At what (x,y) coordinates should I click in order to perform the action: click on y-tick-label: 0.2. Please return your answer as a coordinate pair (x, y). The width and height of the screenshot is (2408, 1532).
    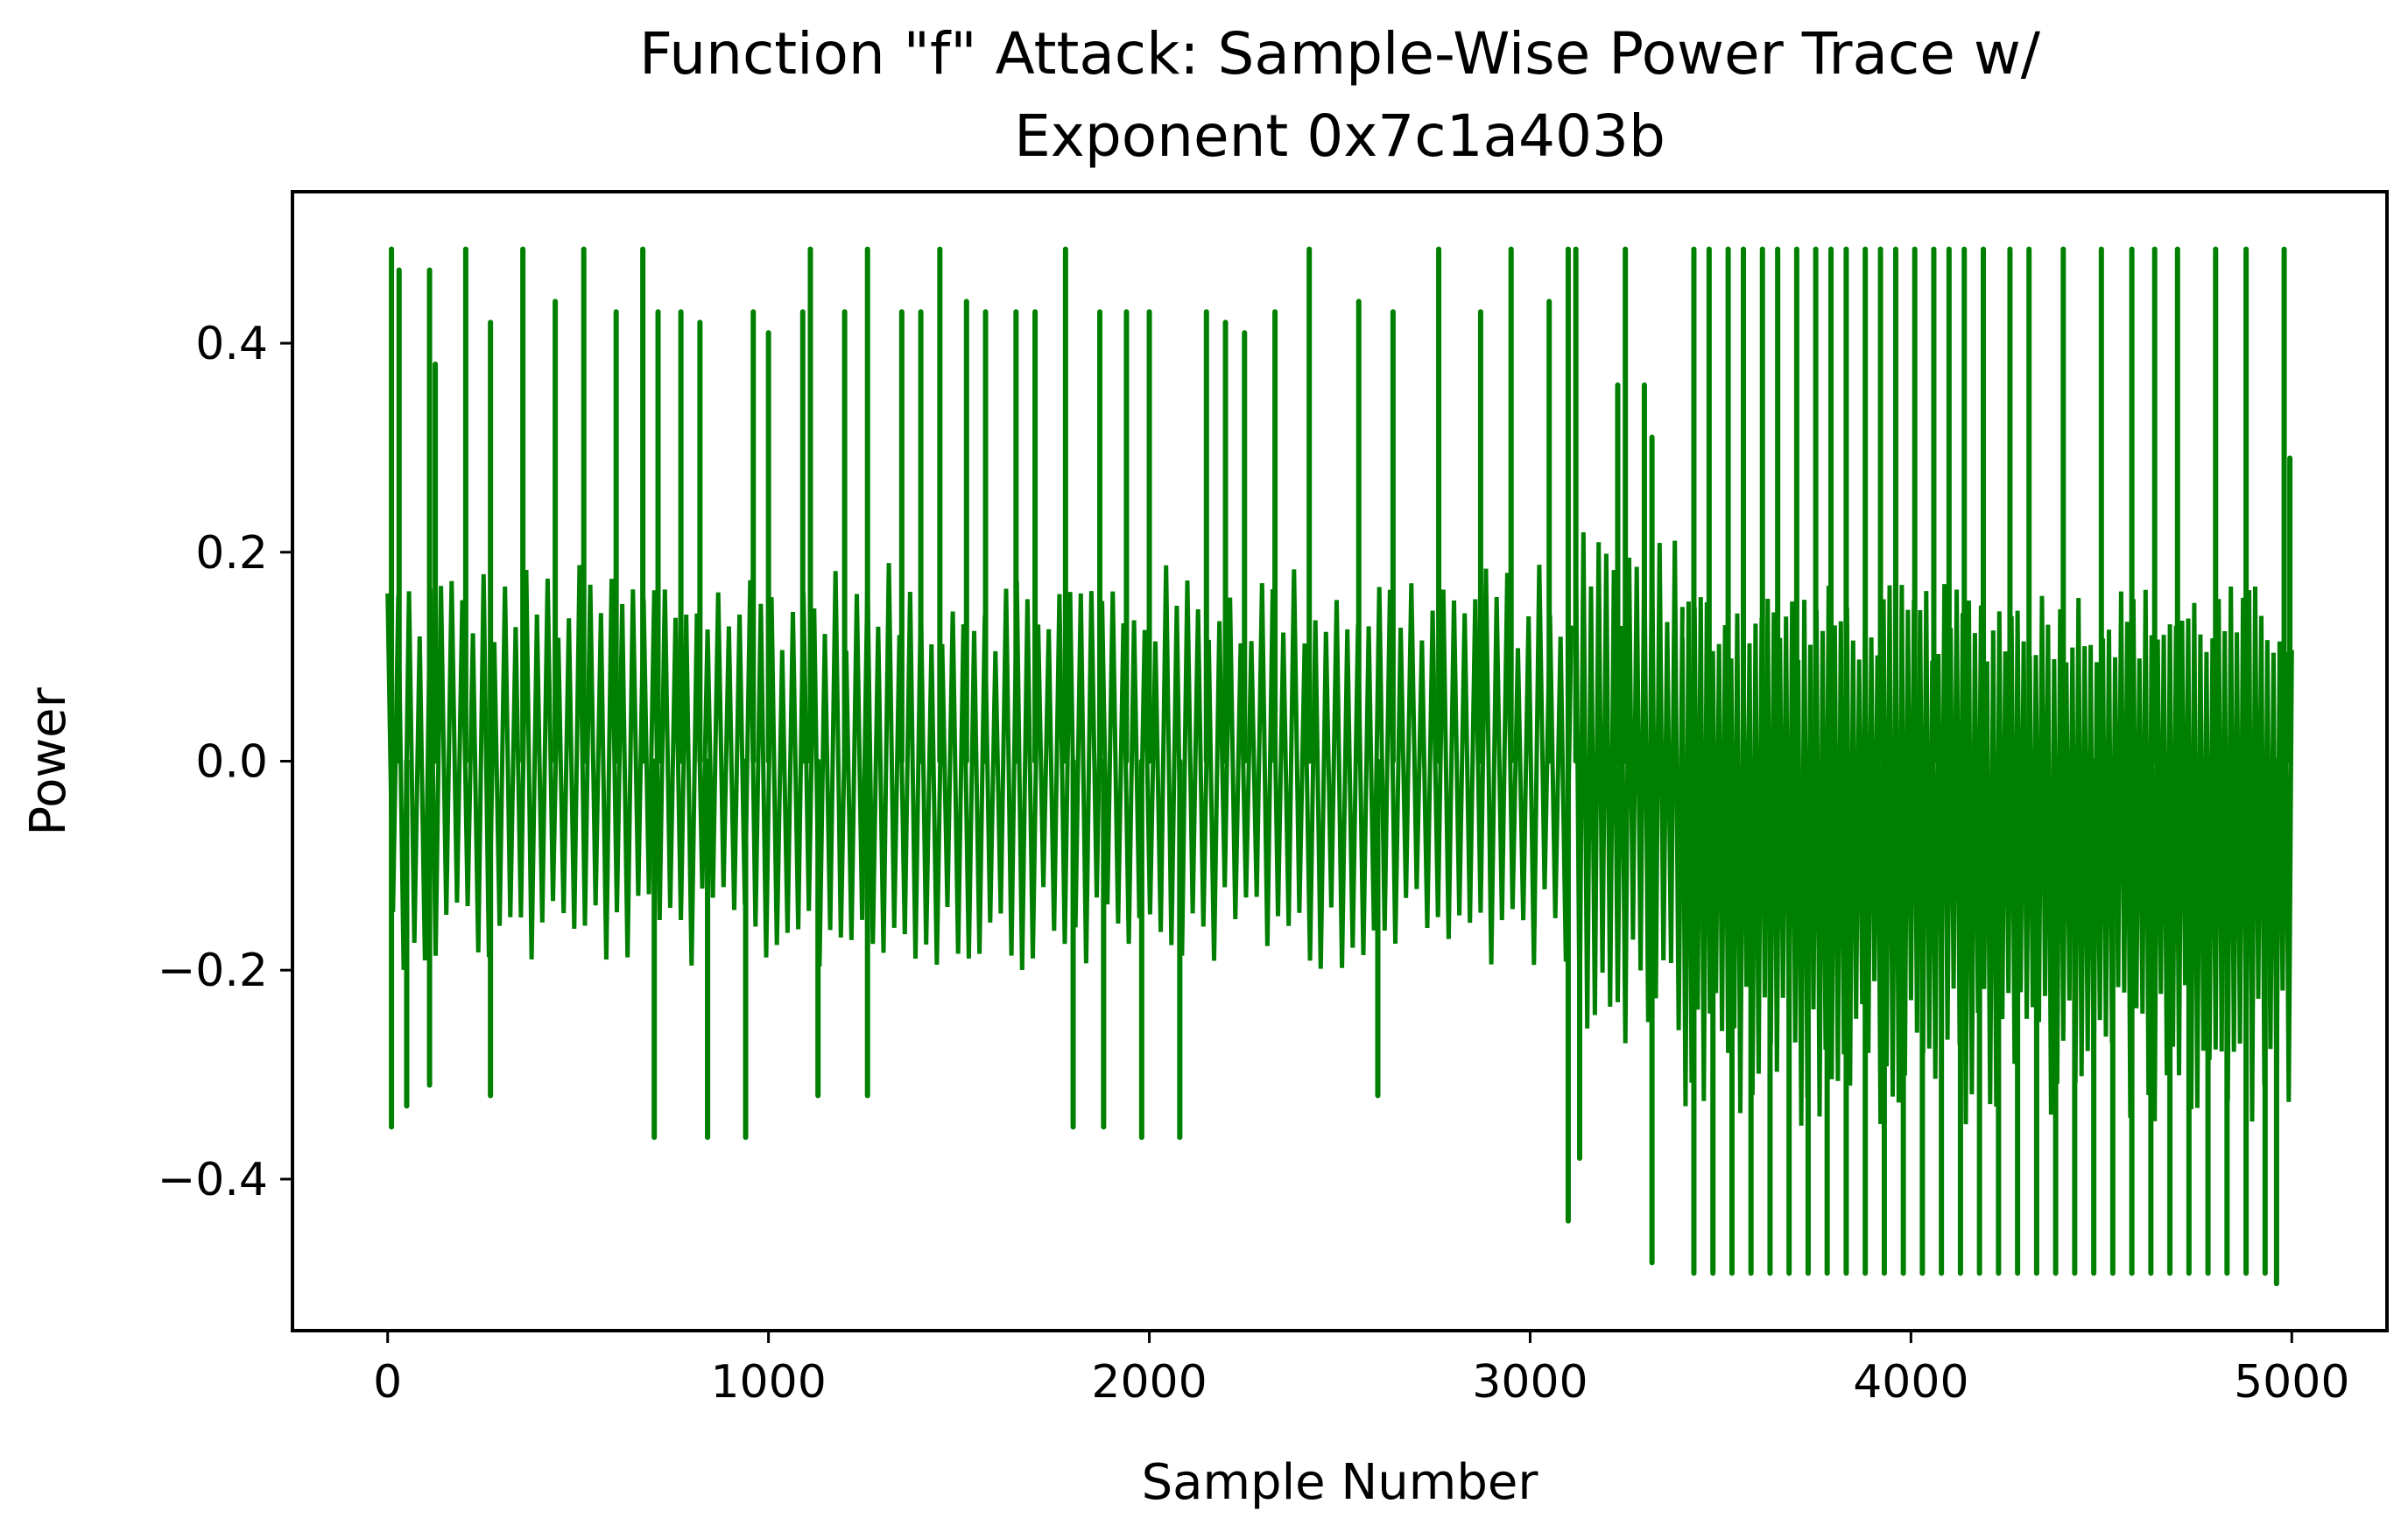
    Looking at the image, I should click on (231, 553).